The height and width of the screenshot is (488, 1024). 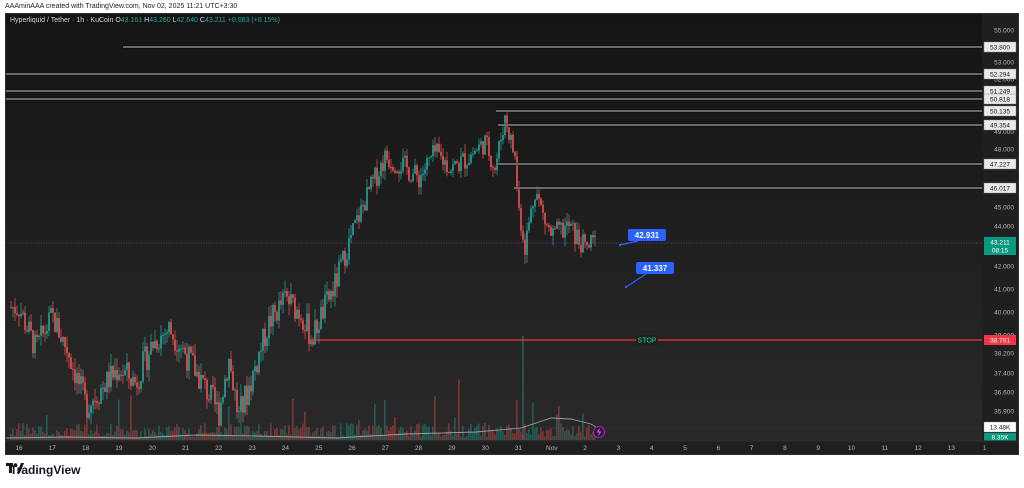 I want to click on level-price-label: 53.800, so click(x=1000, y=47).